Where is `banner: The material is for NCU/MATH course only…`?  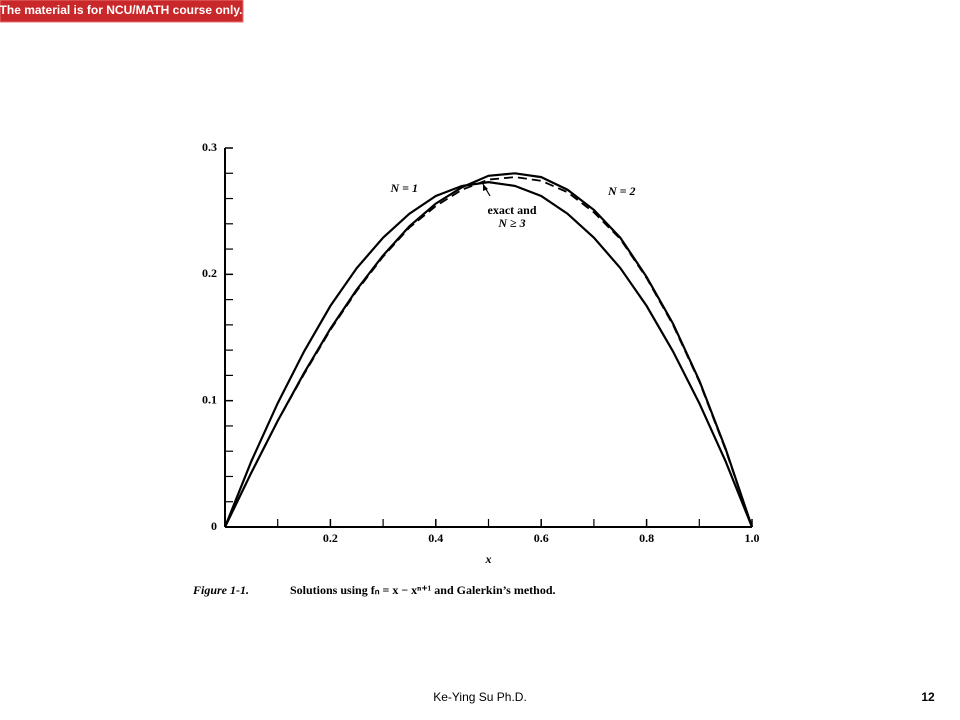
banner: The material is for NCU/MATH course only… is located at coordinates (121, 10).